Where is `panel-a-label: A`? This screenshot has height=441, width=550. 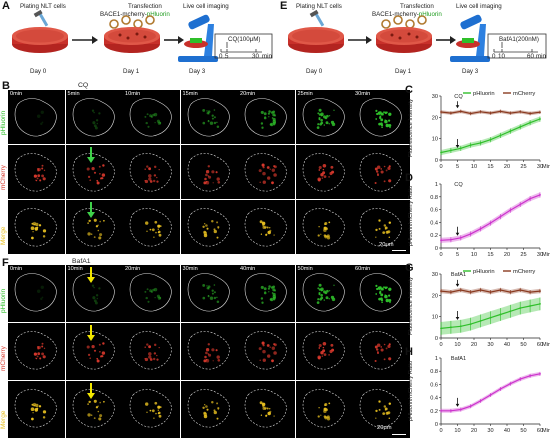 panel-a-label: A is located at coordinates (6, 6).